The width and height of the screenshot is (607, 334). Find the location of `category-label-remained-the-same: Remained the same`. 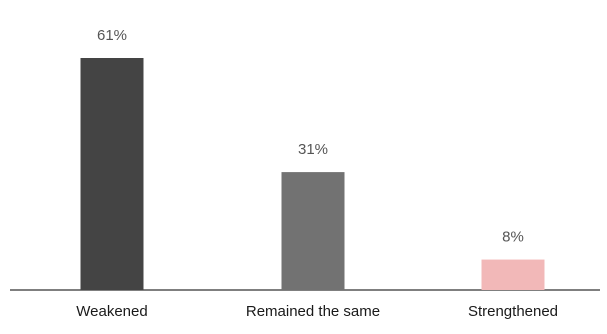

category-label-remained-the-same: Remained the same is located at coordinates (313, 311).